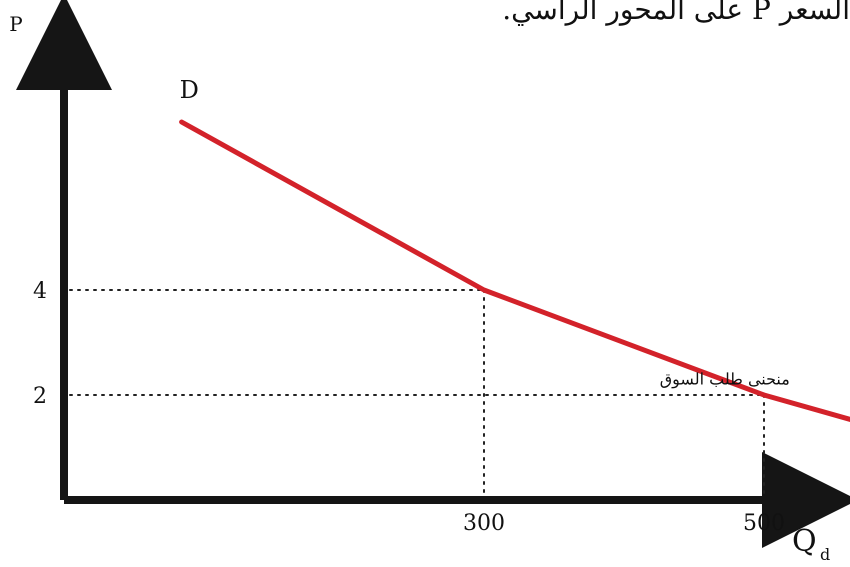  I want to click on x-tick-label-500: 500, so click(764, 523).